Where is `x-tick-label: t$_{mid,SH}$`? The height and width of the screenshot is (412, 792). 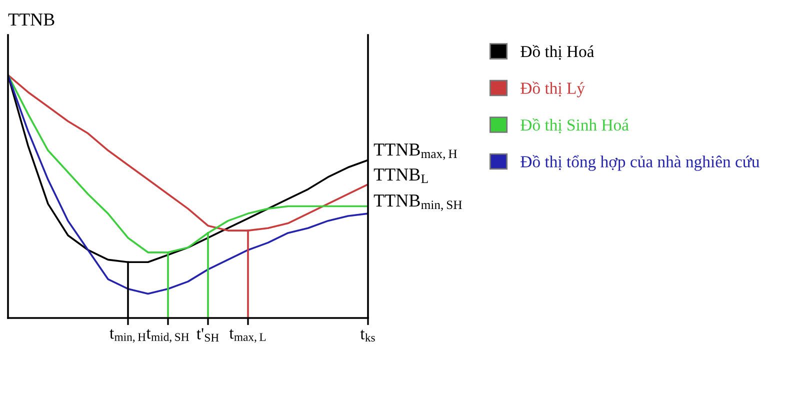 x-tick-label: t$_{mid,SH}$ is located at coordinates (167, 336).